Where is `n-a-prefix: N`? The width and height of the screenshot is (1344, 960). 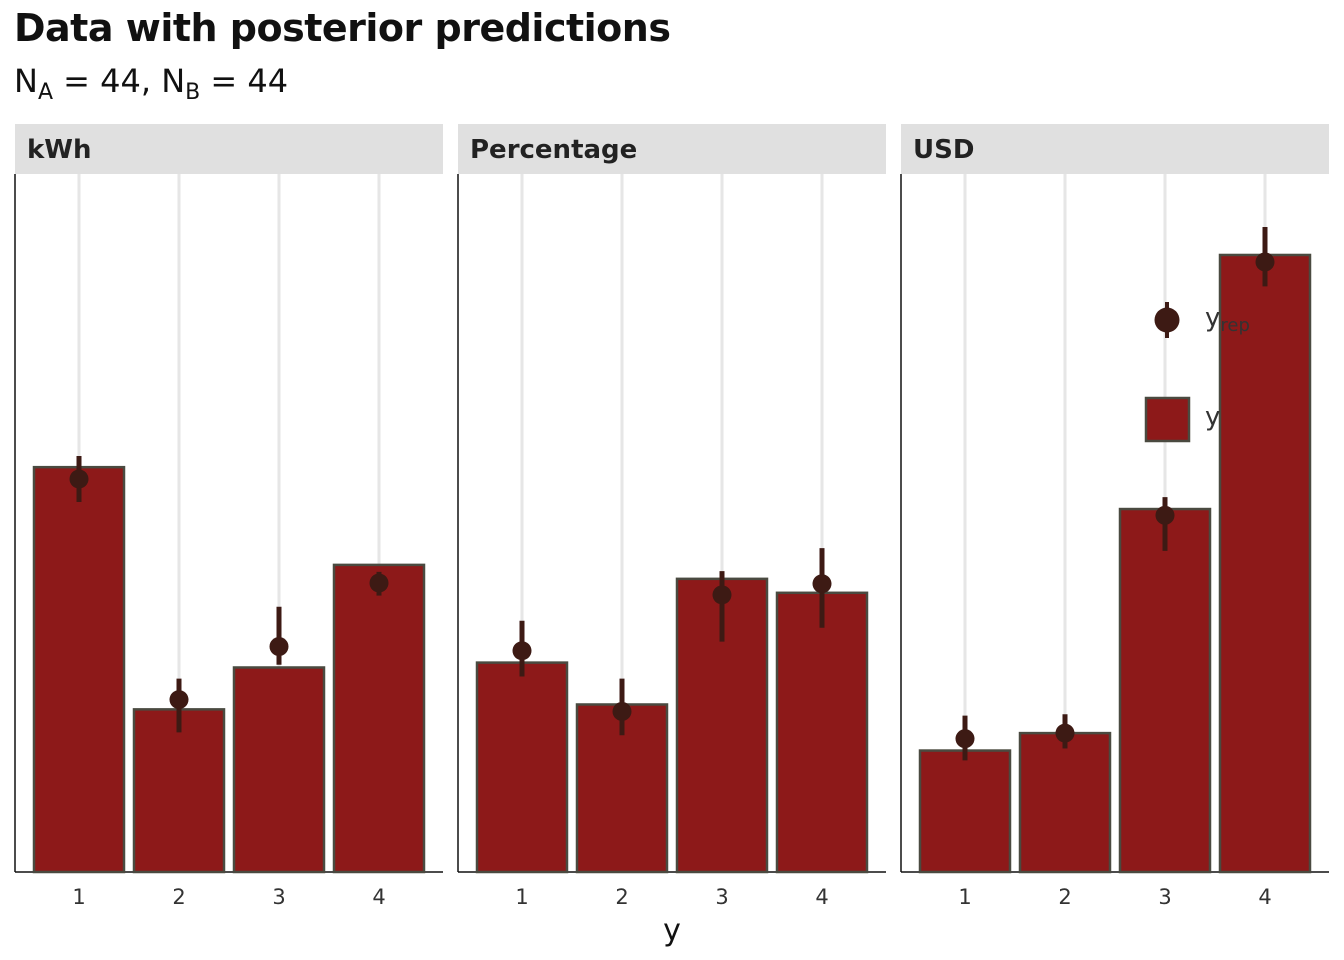 n-a-prefix: N is located at coordinates (26, 81).